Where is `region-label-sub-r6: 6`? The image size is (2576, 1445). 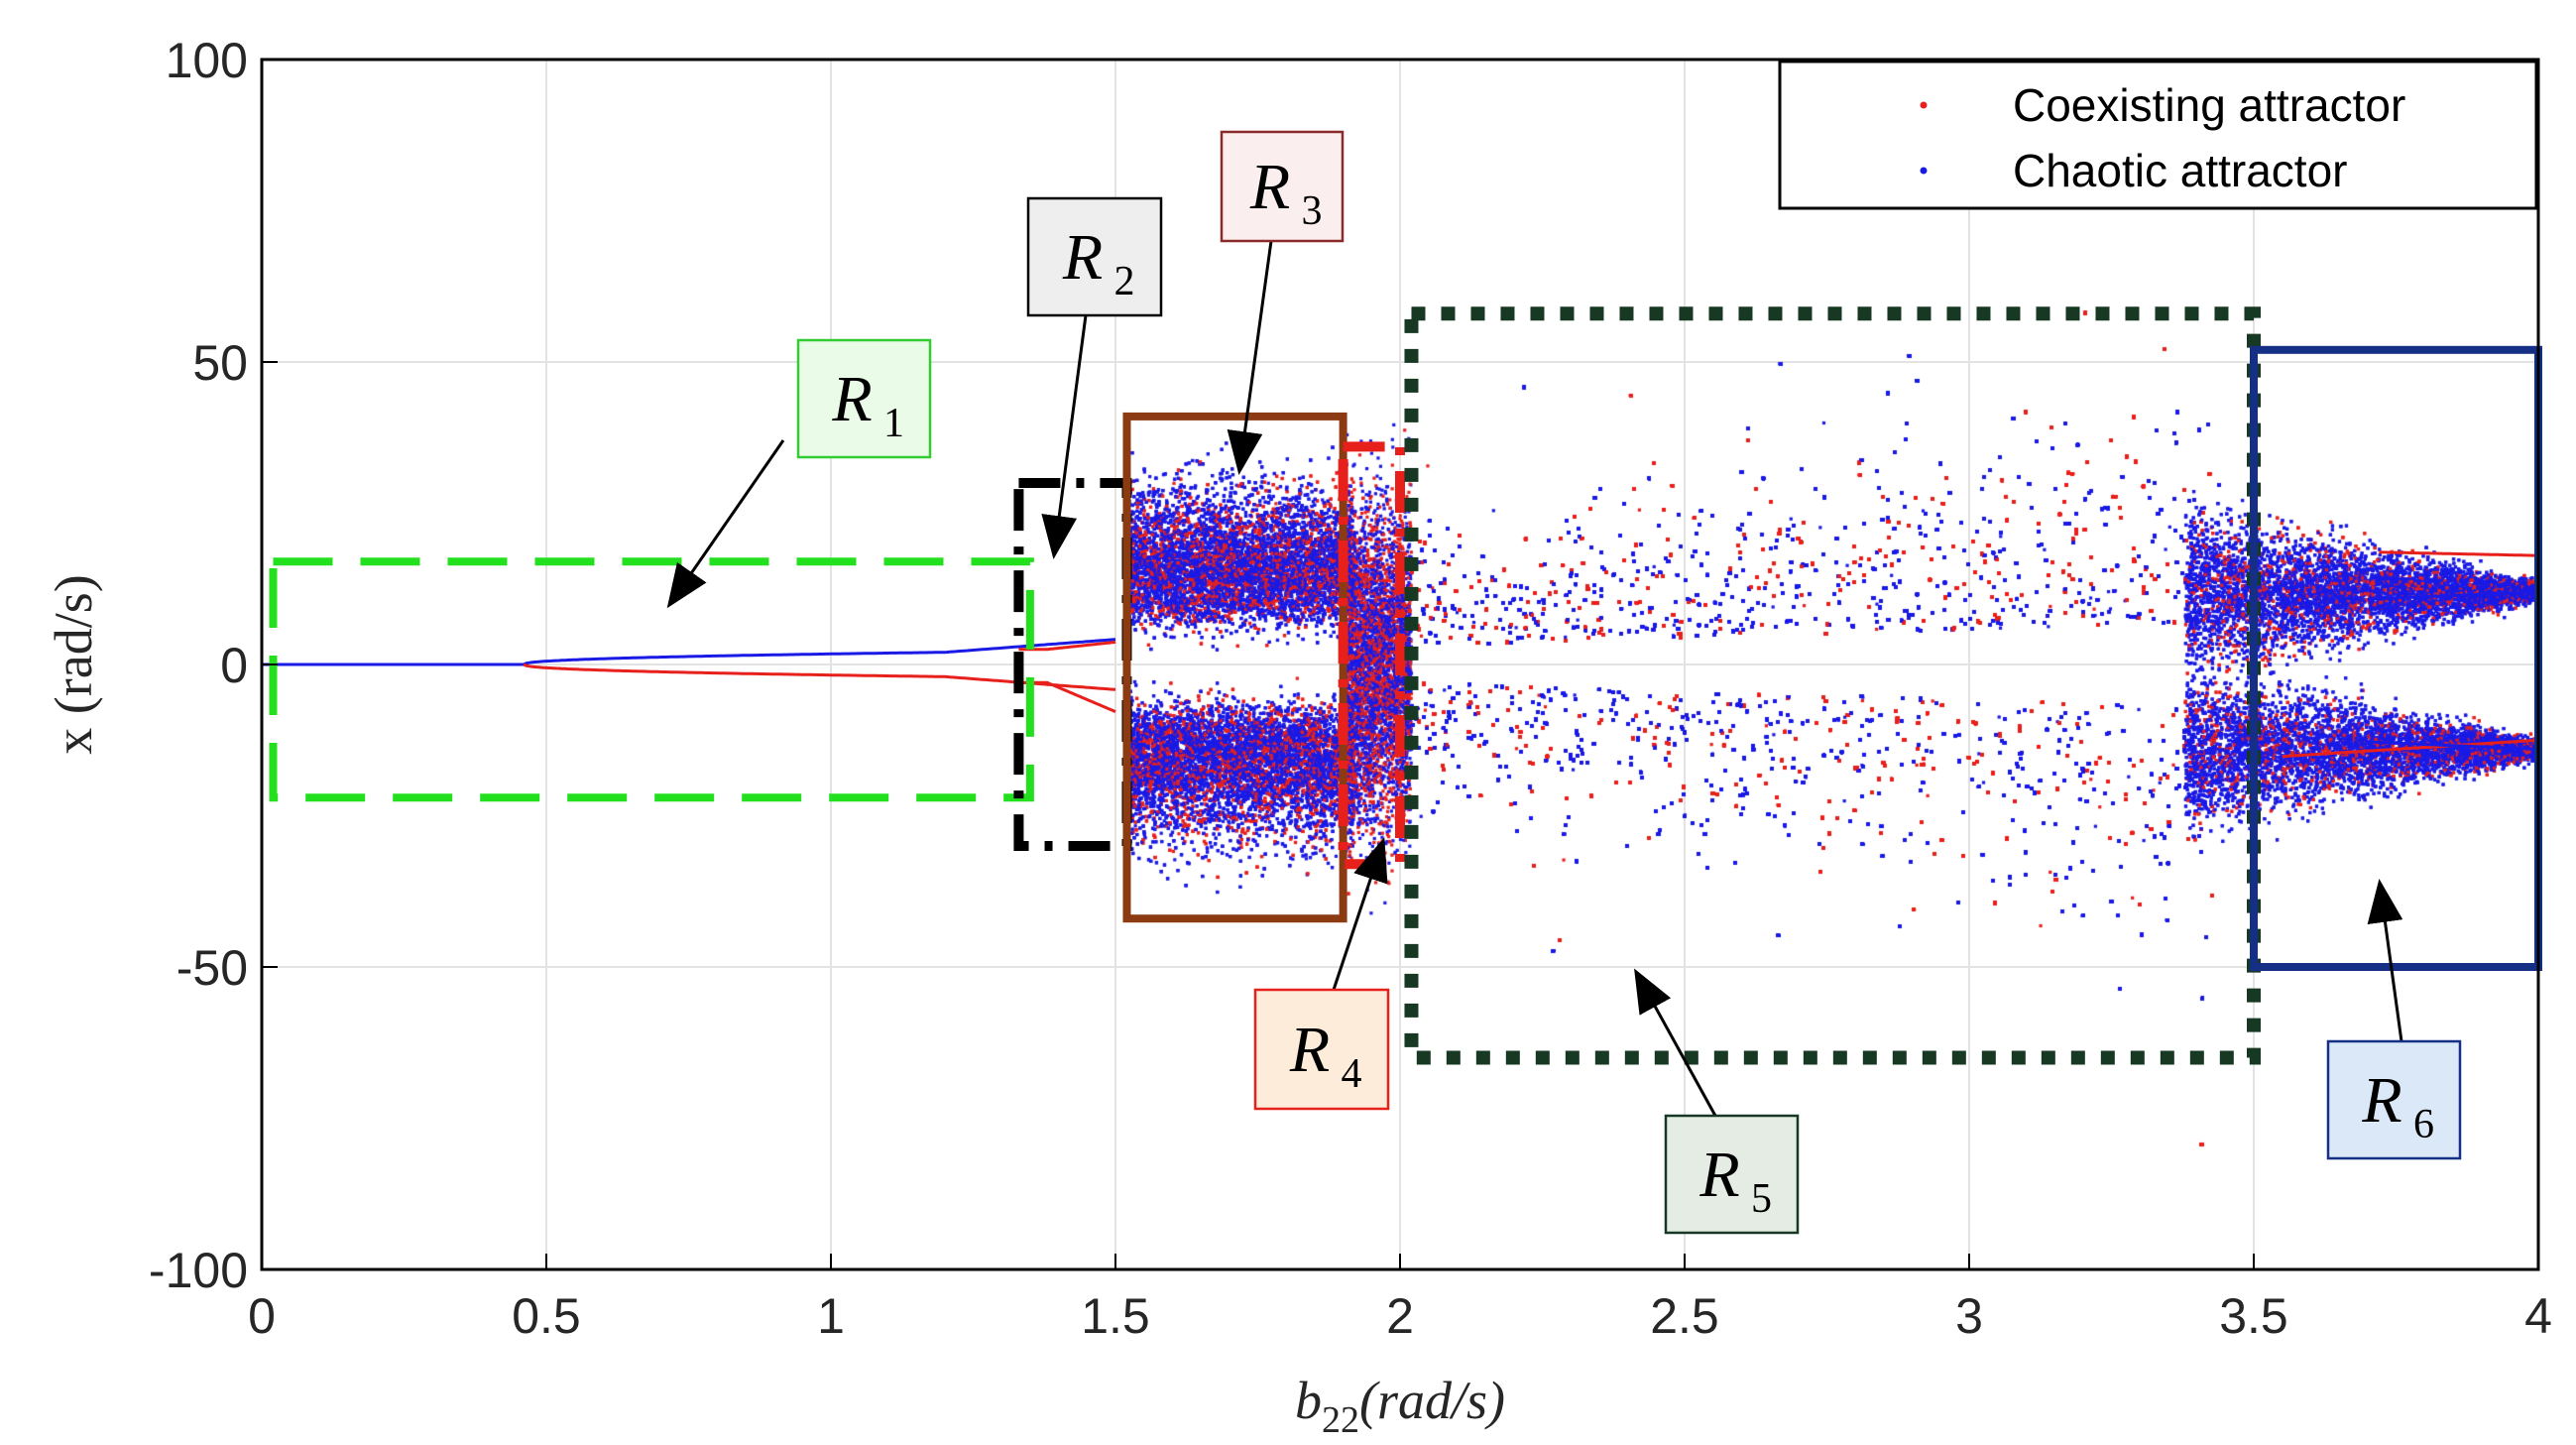
region-label-sub-r6: 6 is located at coordinates (2423, 1124).